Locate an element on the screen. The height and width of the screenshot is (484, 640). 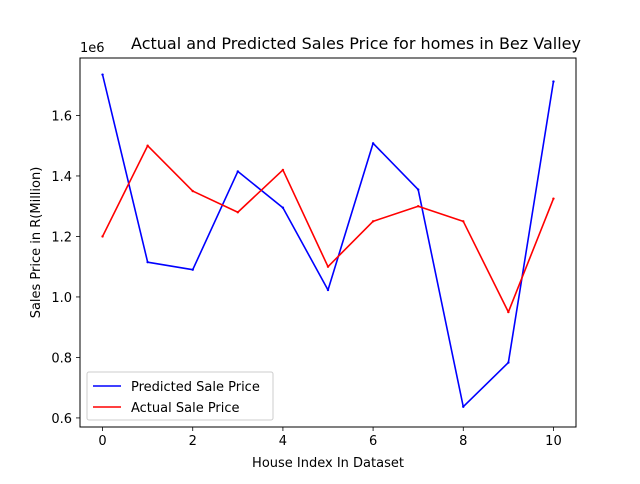
y-axis-ticks: 0.6 0.8 1.0 1.2 1.4 1.6 is located at coordinates (65, 268).